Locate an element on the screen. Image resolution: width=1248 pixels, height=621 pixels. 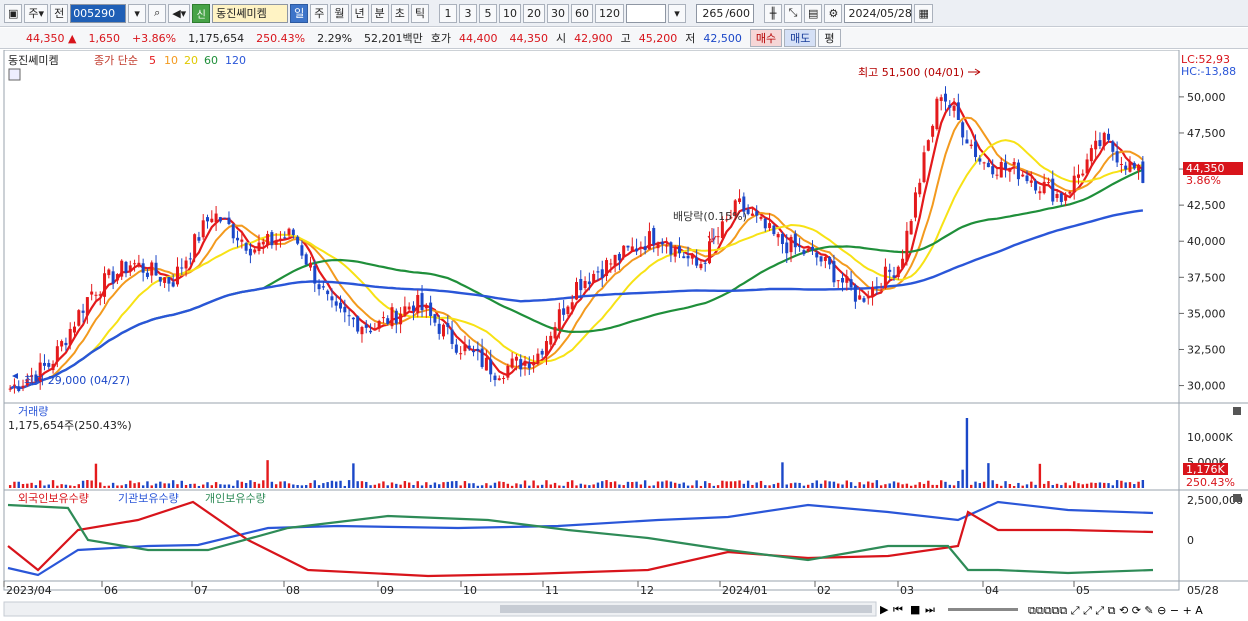
x-tick-label: 04 is located at coordinates (992, 590).